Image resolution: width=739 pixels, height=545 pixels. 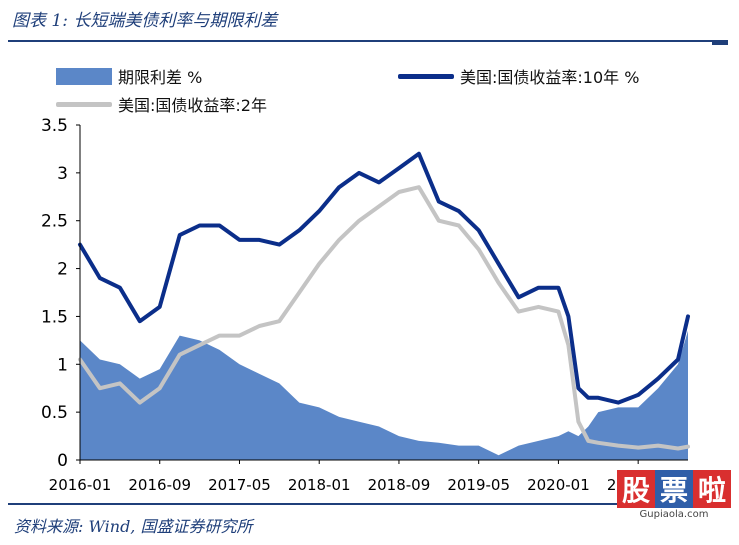 I want to click on source-note: 资料来源: Wind, 国盛证券研究所, so click(x=133, y=526).